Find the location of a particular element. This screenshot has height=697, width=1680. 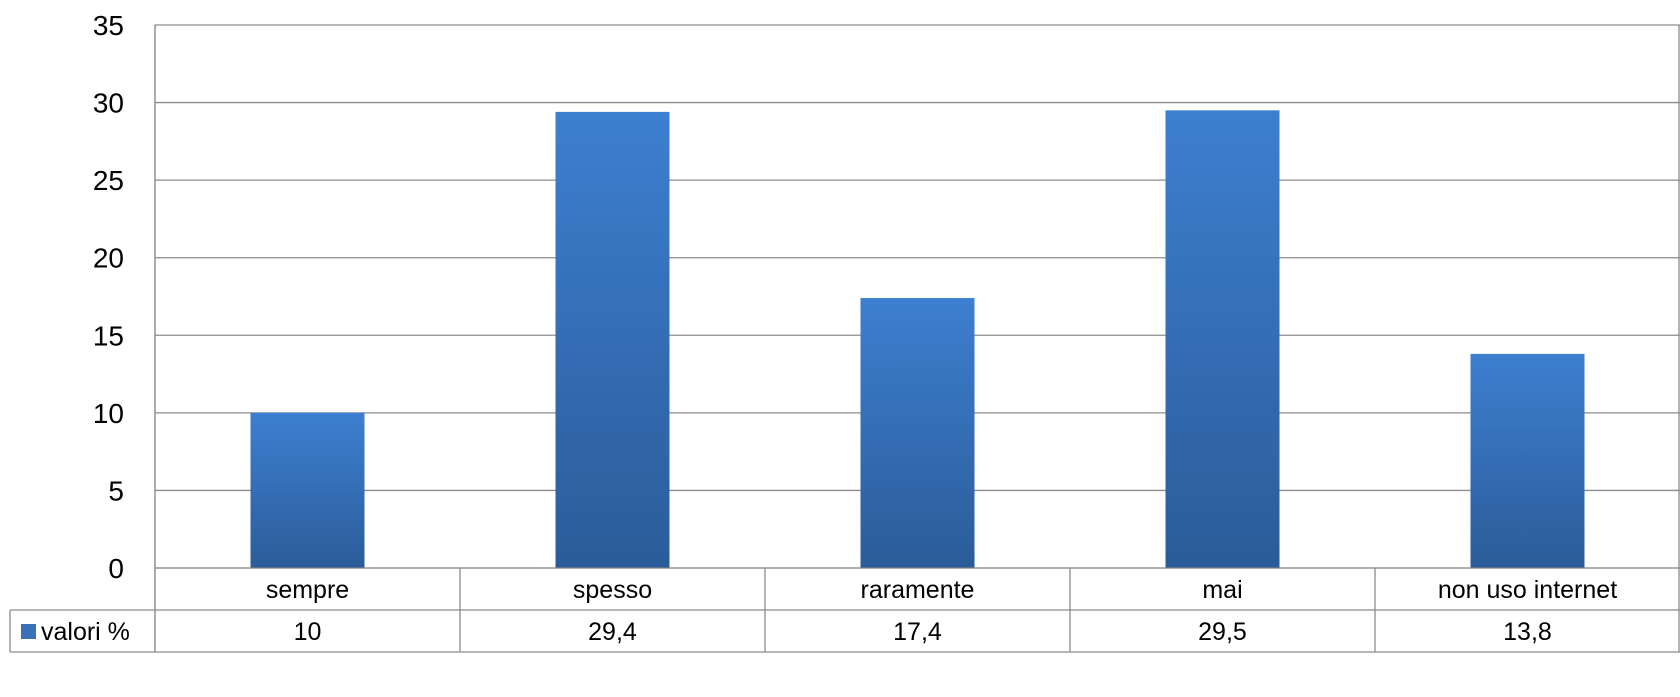

y-tick-label: 25 is located at coordinates (108, 180).